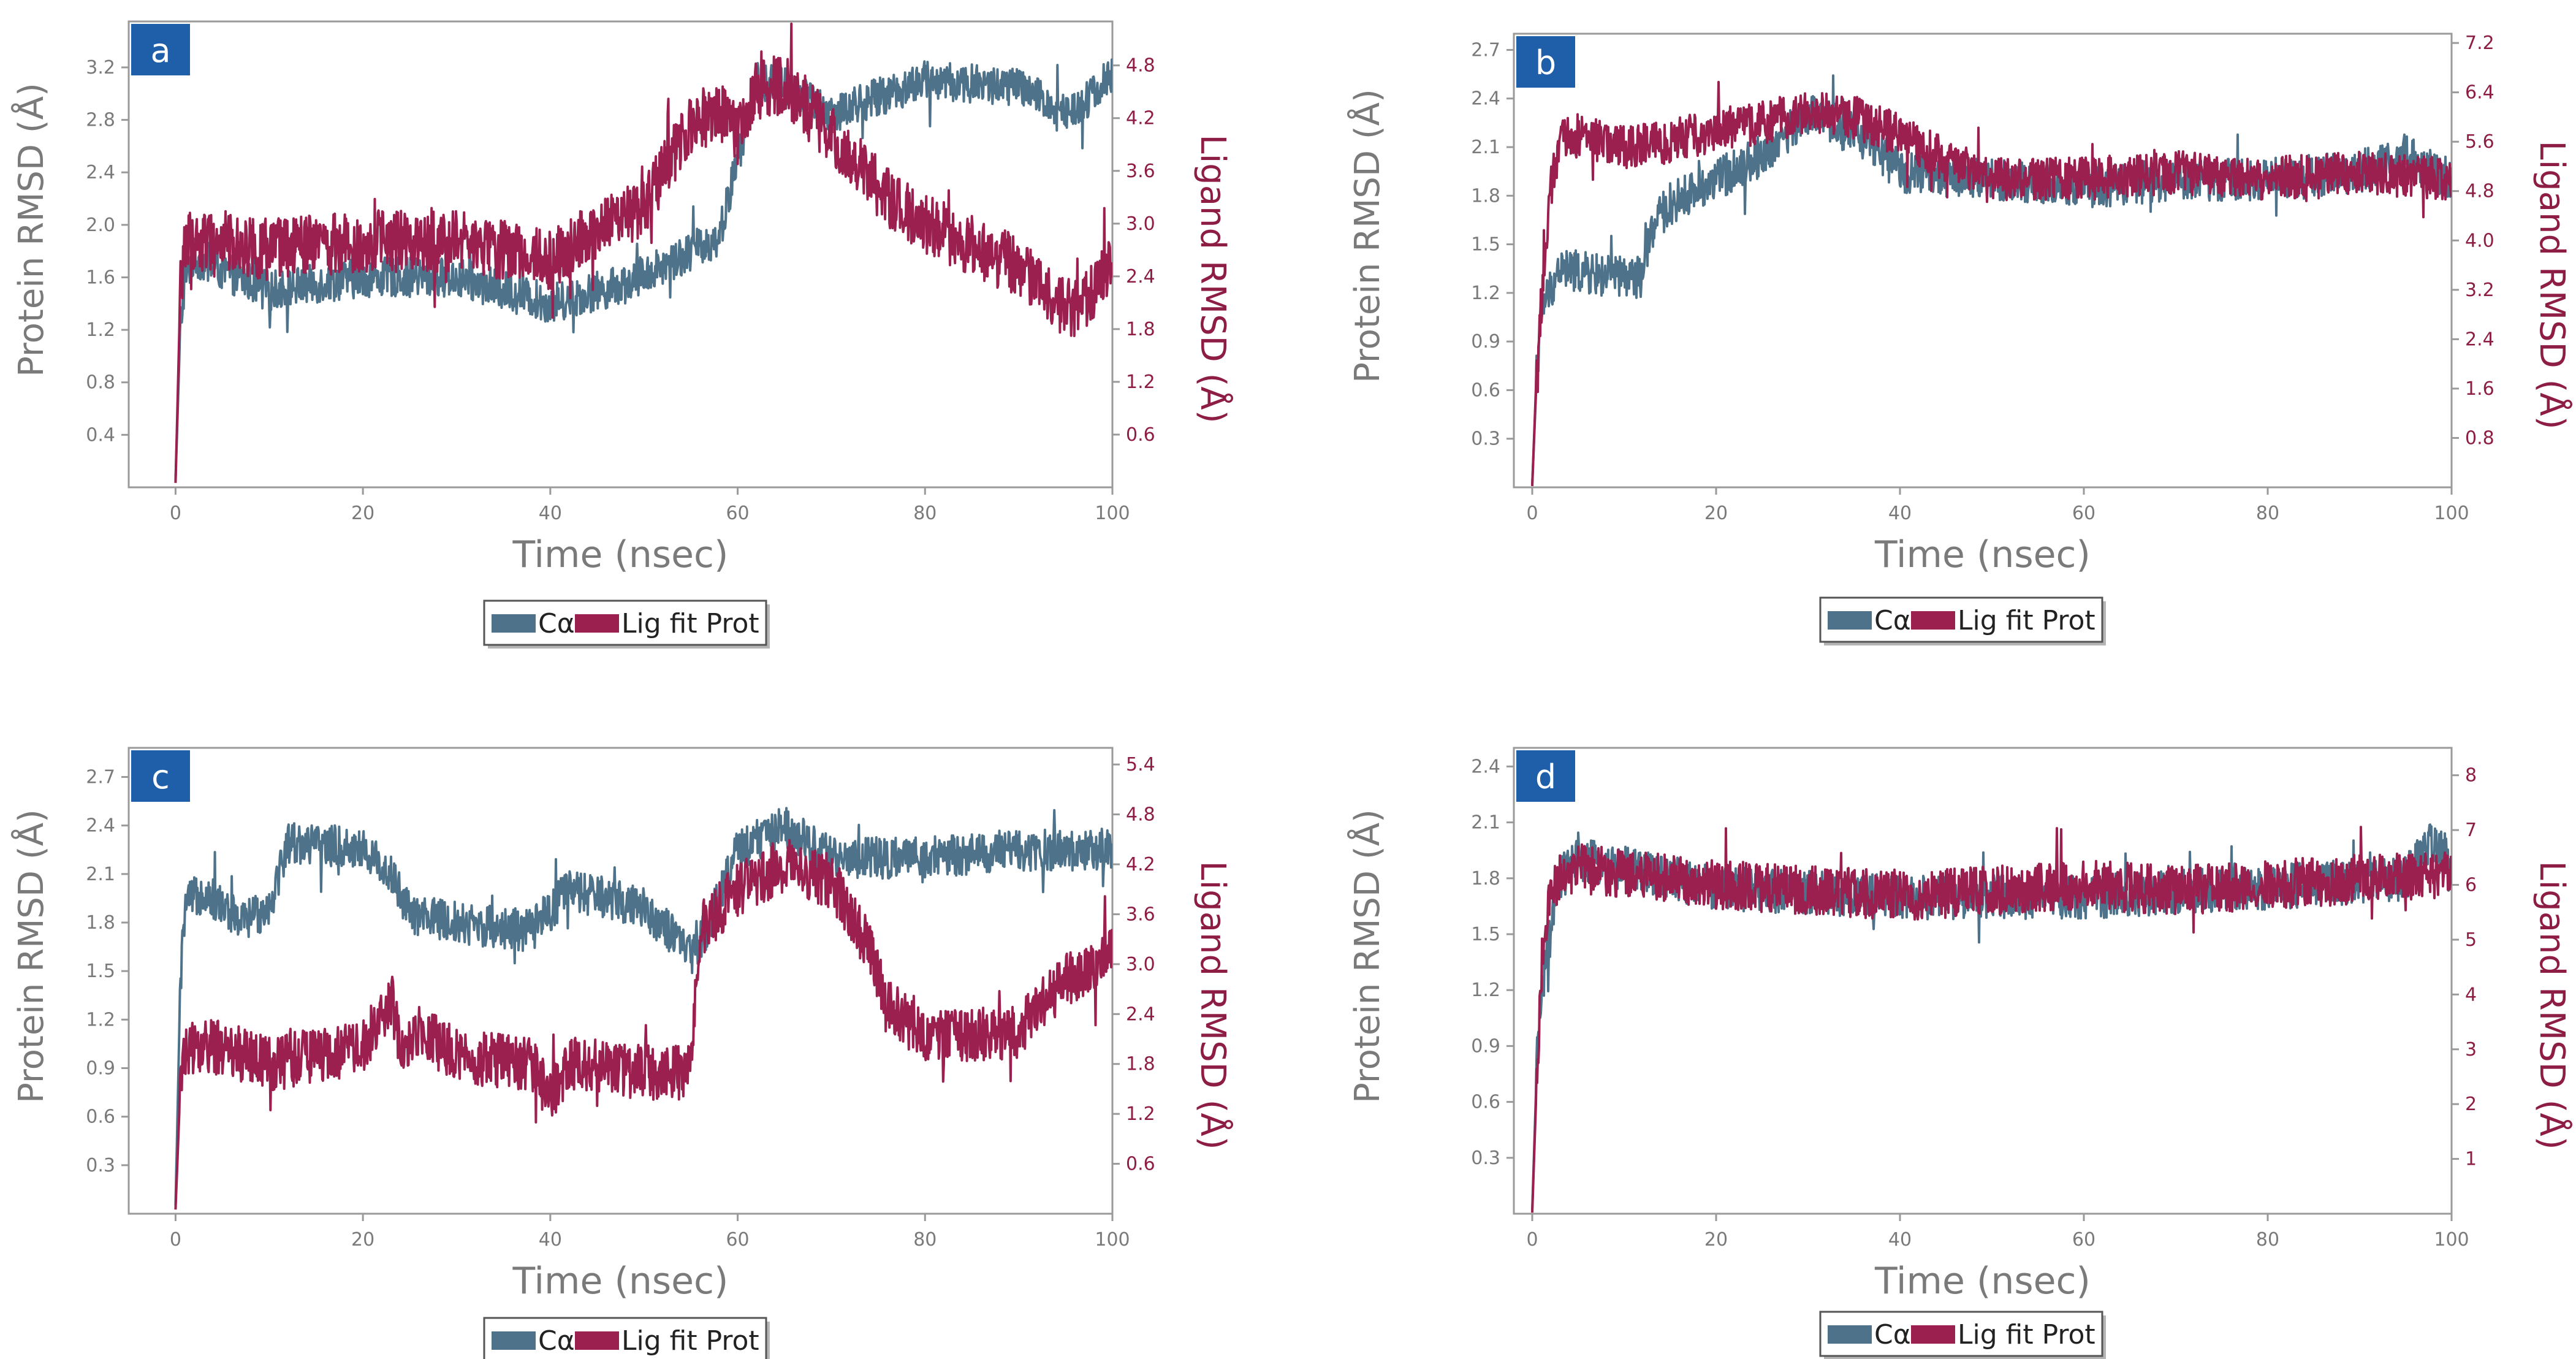 This screenshot has height=1359, width=2576. Describe the element at coordinates (100, 172) in the screenshot. I see `y-tick-label: 2.4` at that location.